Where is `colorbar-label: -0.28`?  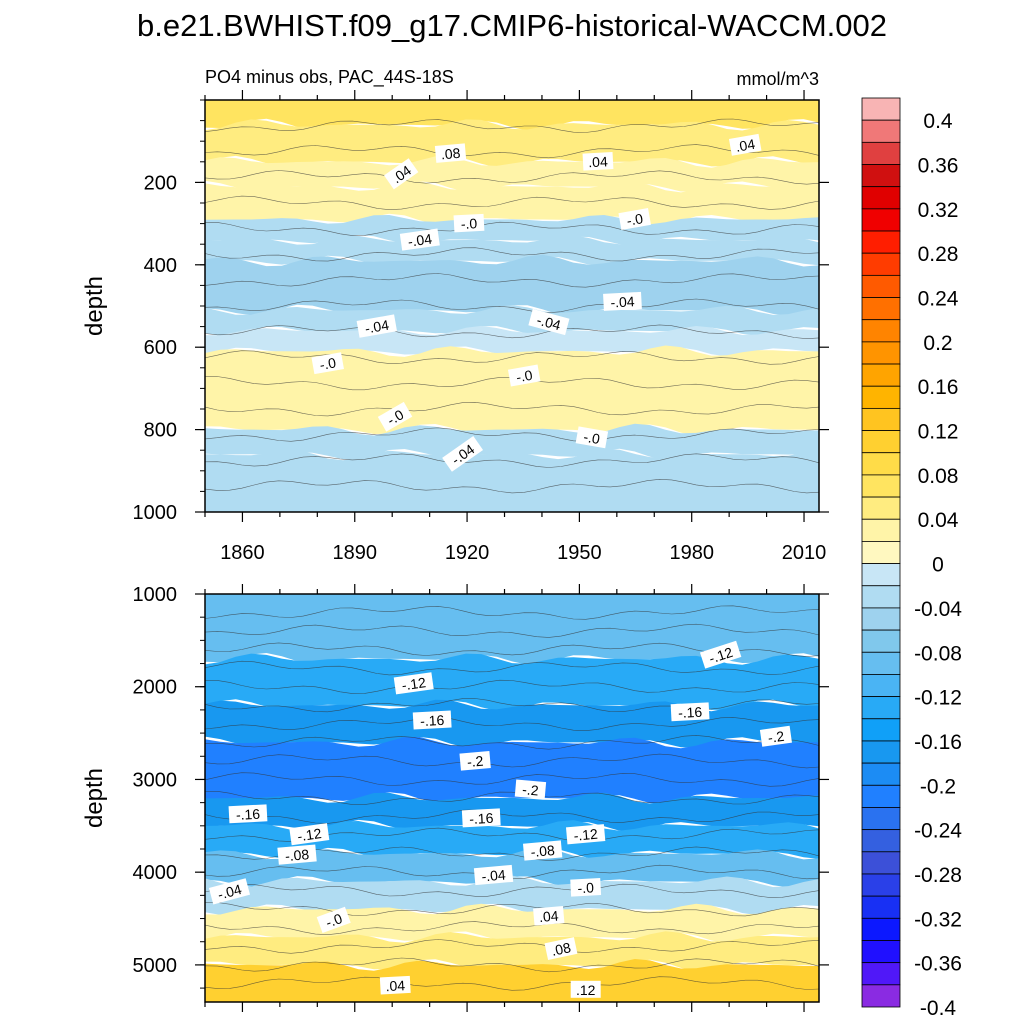
colorbar-label: -0.28 is located at coordinates (938, 875).